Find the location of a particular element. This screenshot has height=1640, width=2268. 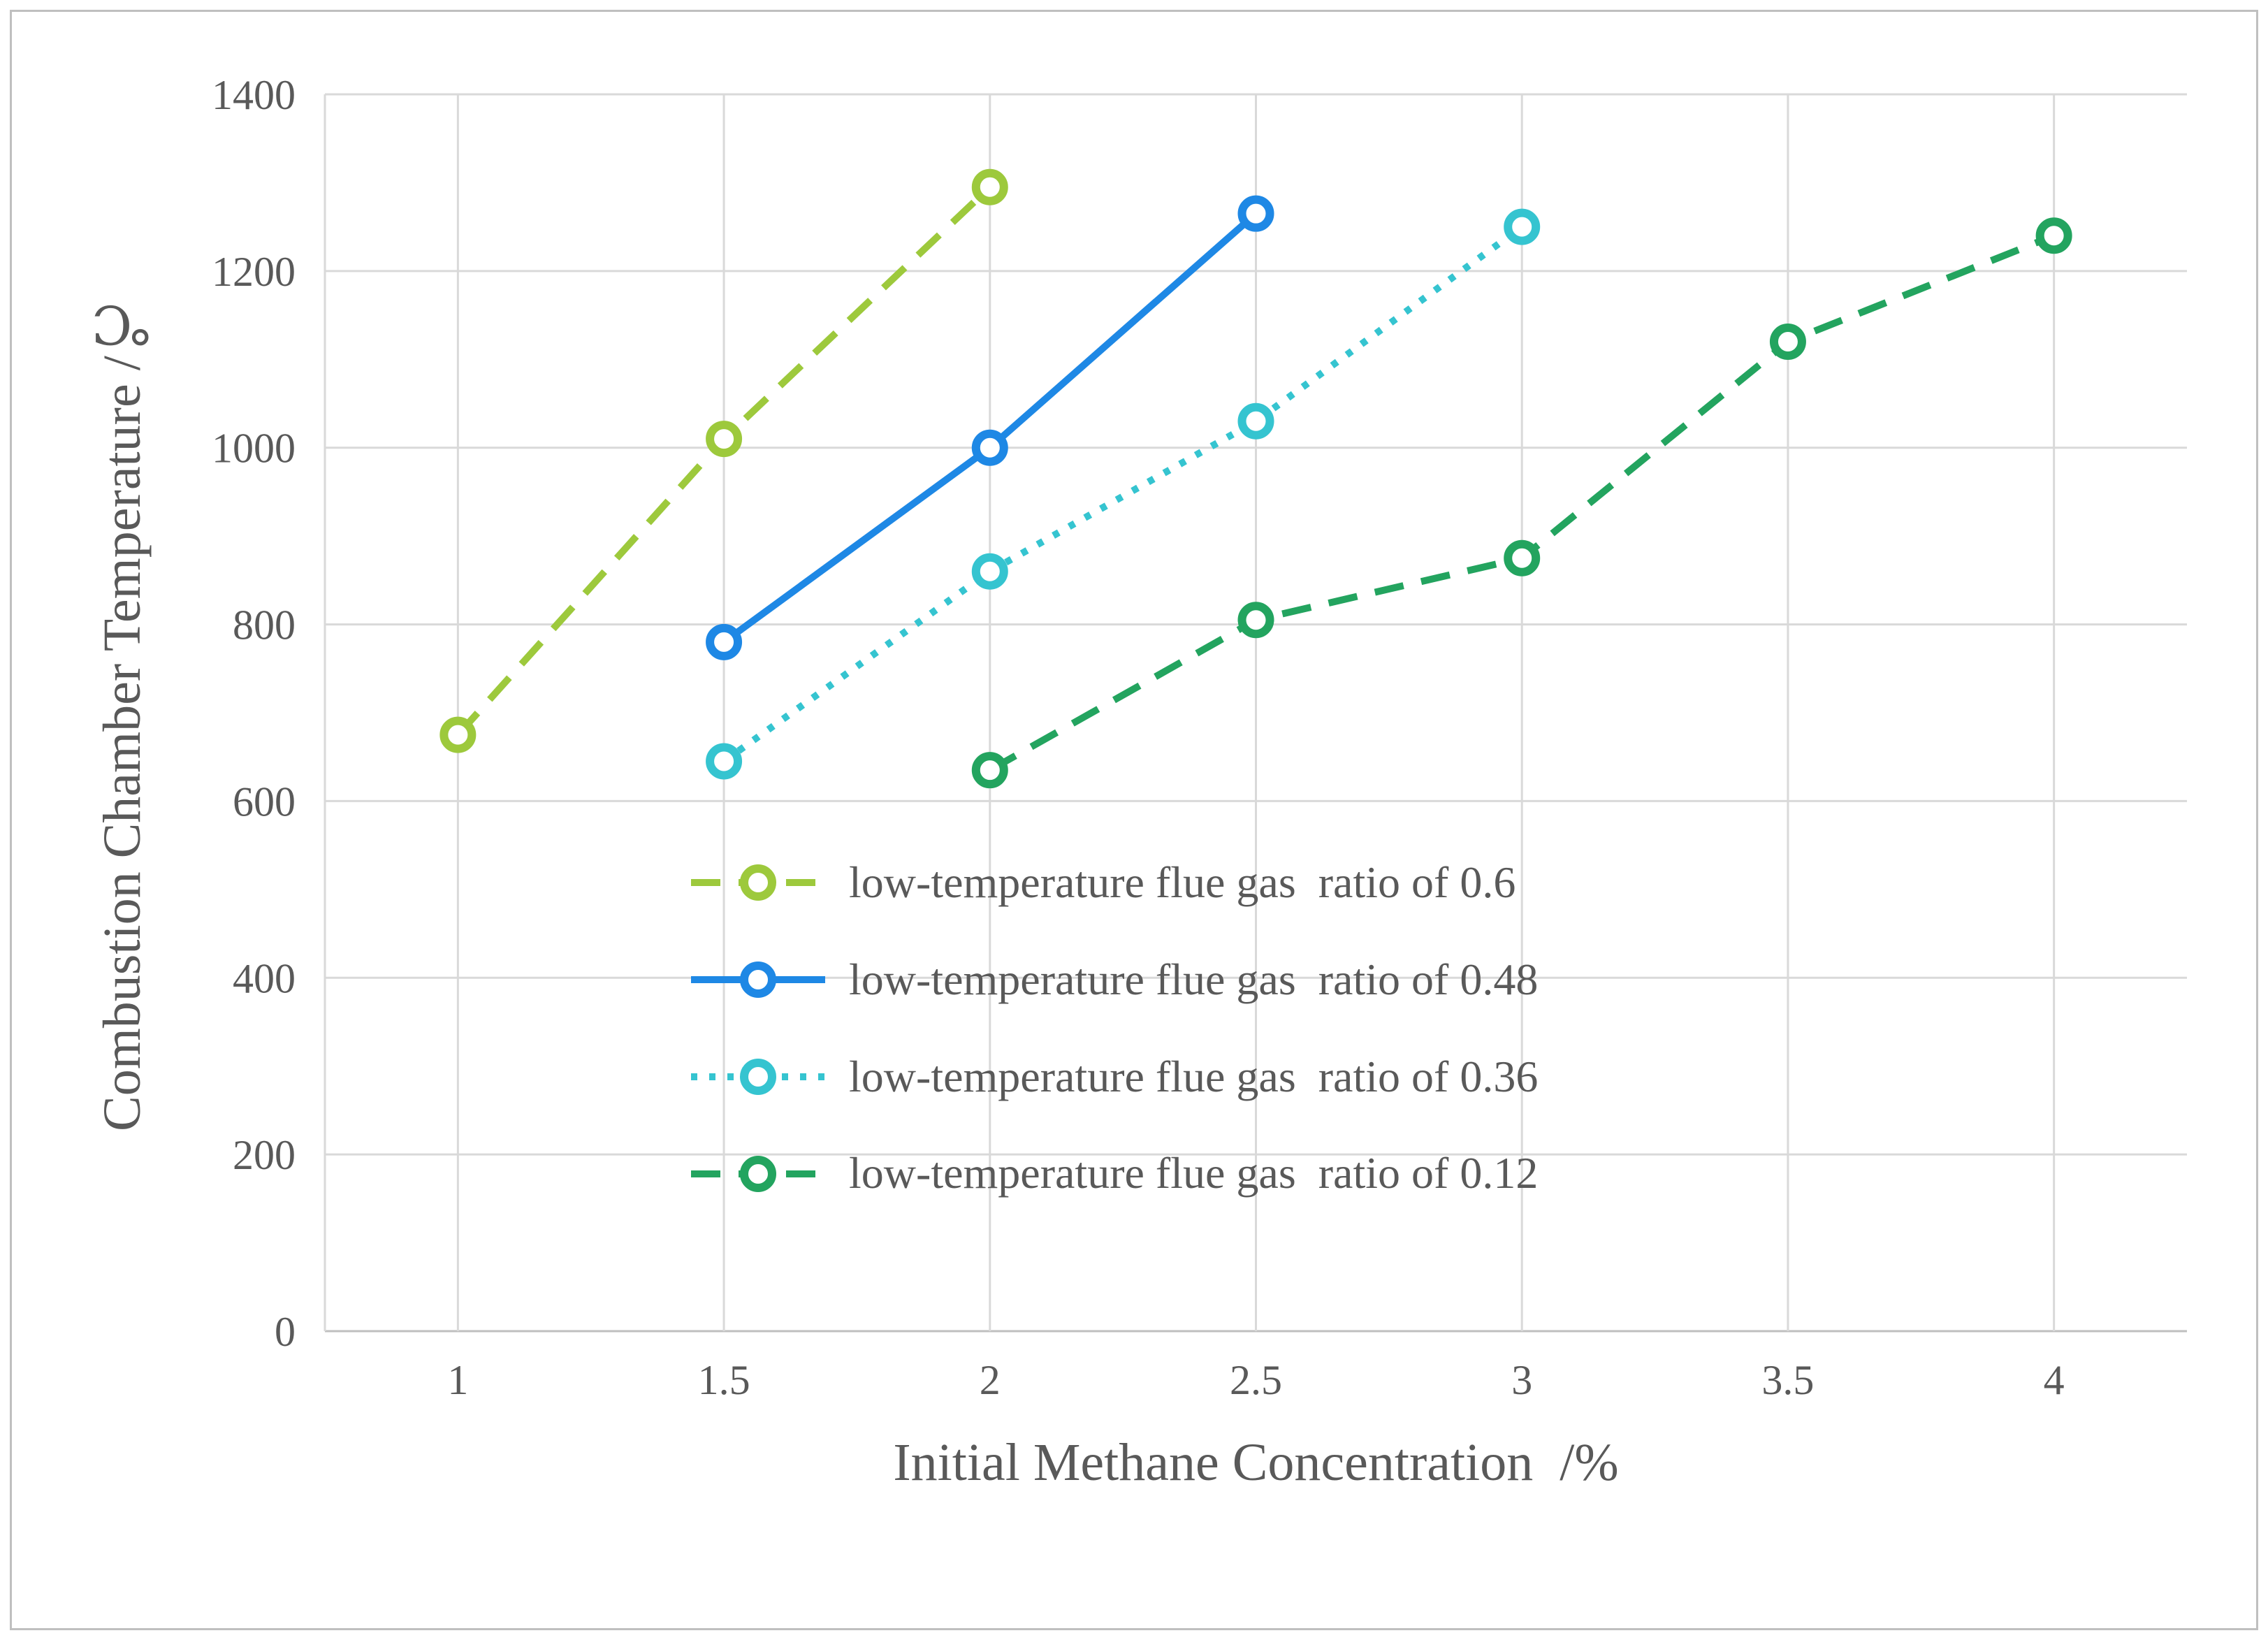

legend-item: low-temperature flue gas ratio of 0.6 is located at coordinates (1113, 883).